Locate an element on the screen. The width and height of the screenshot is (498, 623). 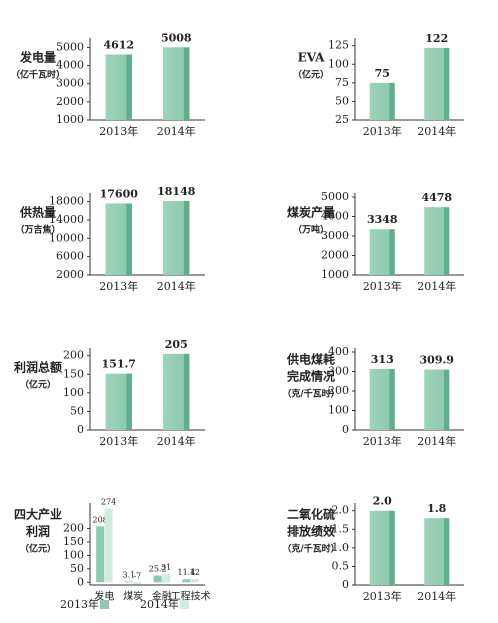
y-tick-label: 25 is located at coordinates (342, 119).